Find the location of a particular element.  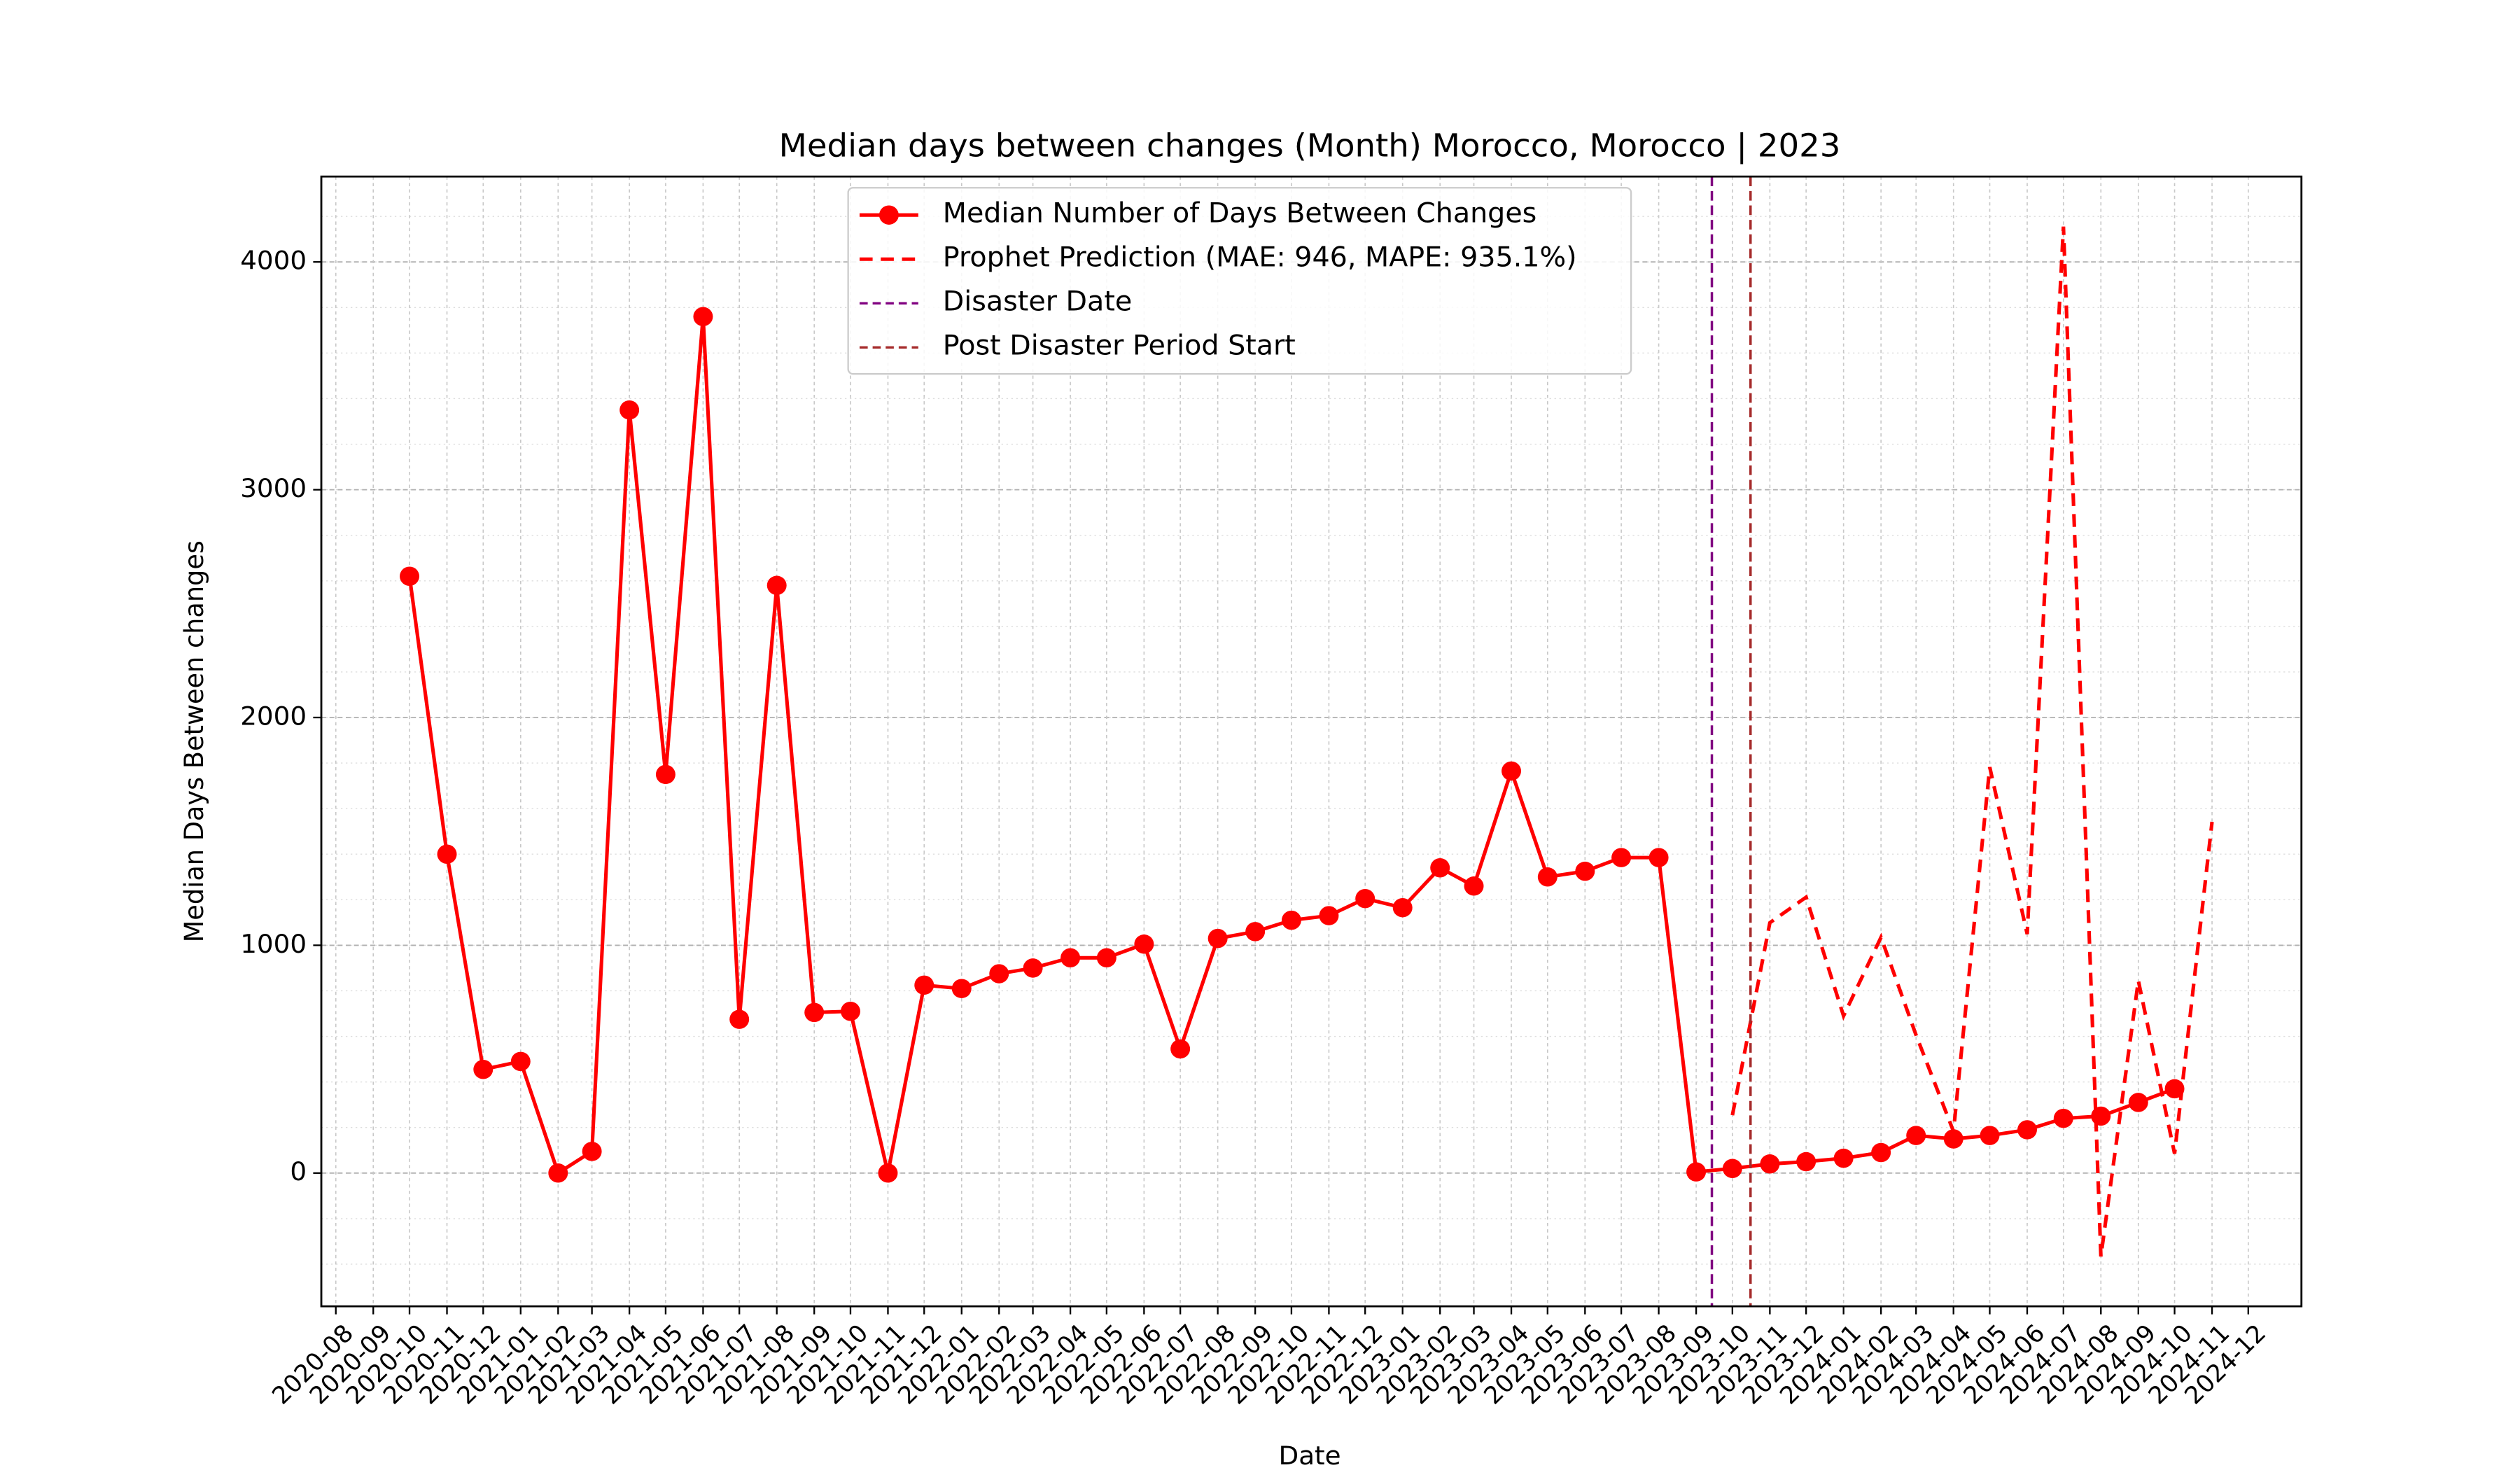

y-tick-label: 3000 is located at coordinates (273, 488).